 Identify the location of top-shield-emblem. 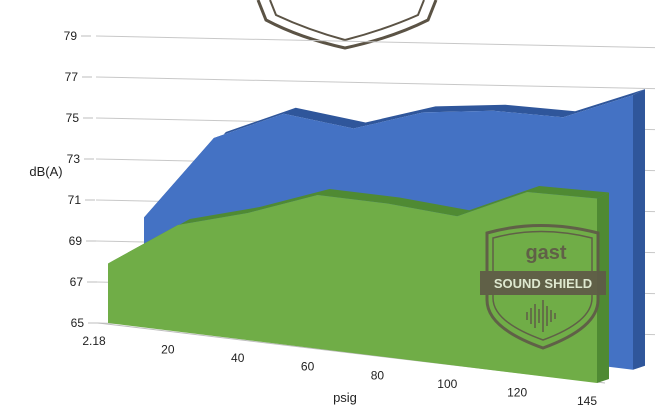
(347, 25).